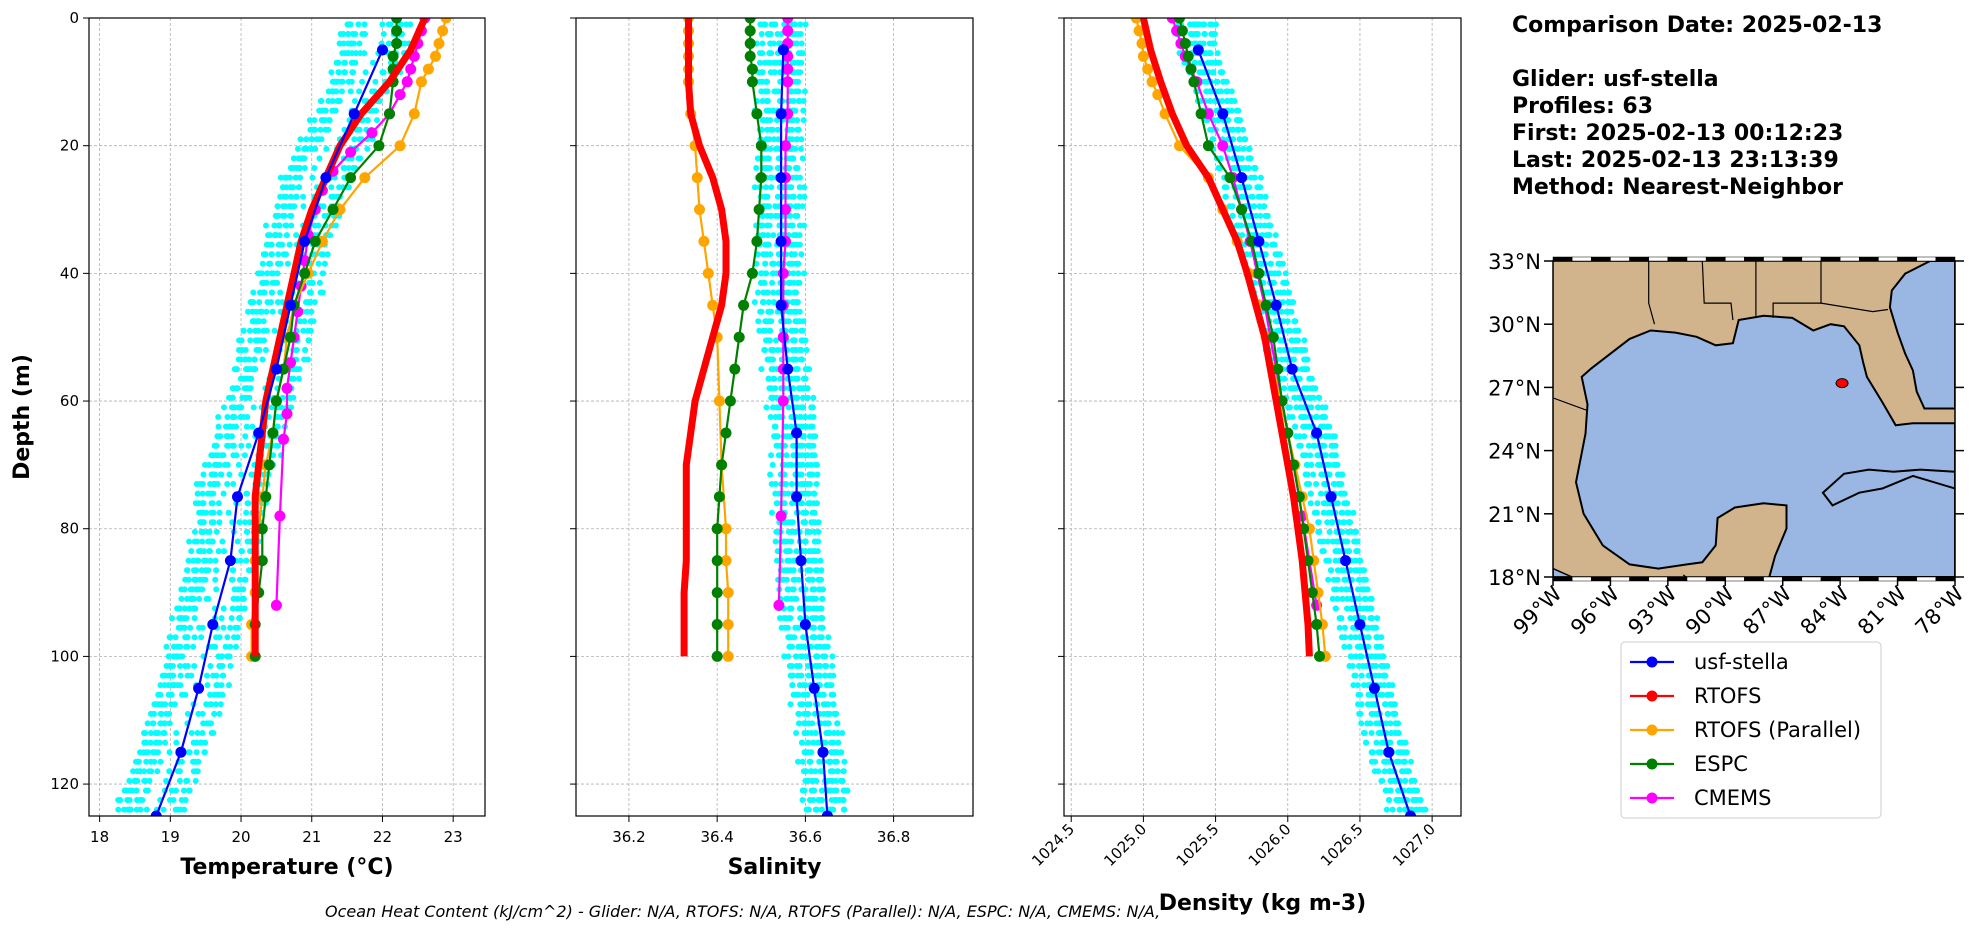 The height and width of the screenshot is (934, 1987). Describe the element at coordinates (1652, 293) in the screenshot. I see `state-border` at that location.